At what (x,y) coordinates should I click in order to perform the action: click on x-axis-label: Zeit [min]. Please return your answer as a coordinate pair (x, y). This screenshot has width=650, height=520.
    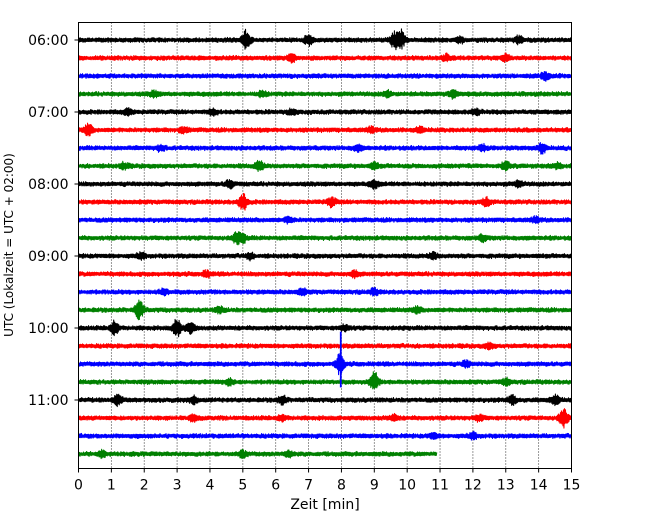
    Looking at the image, I should click on (324, 505).